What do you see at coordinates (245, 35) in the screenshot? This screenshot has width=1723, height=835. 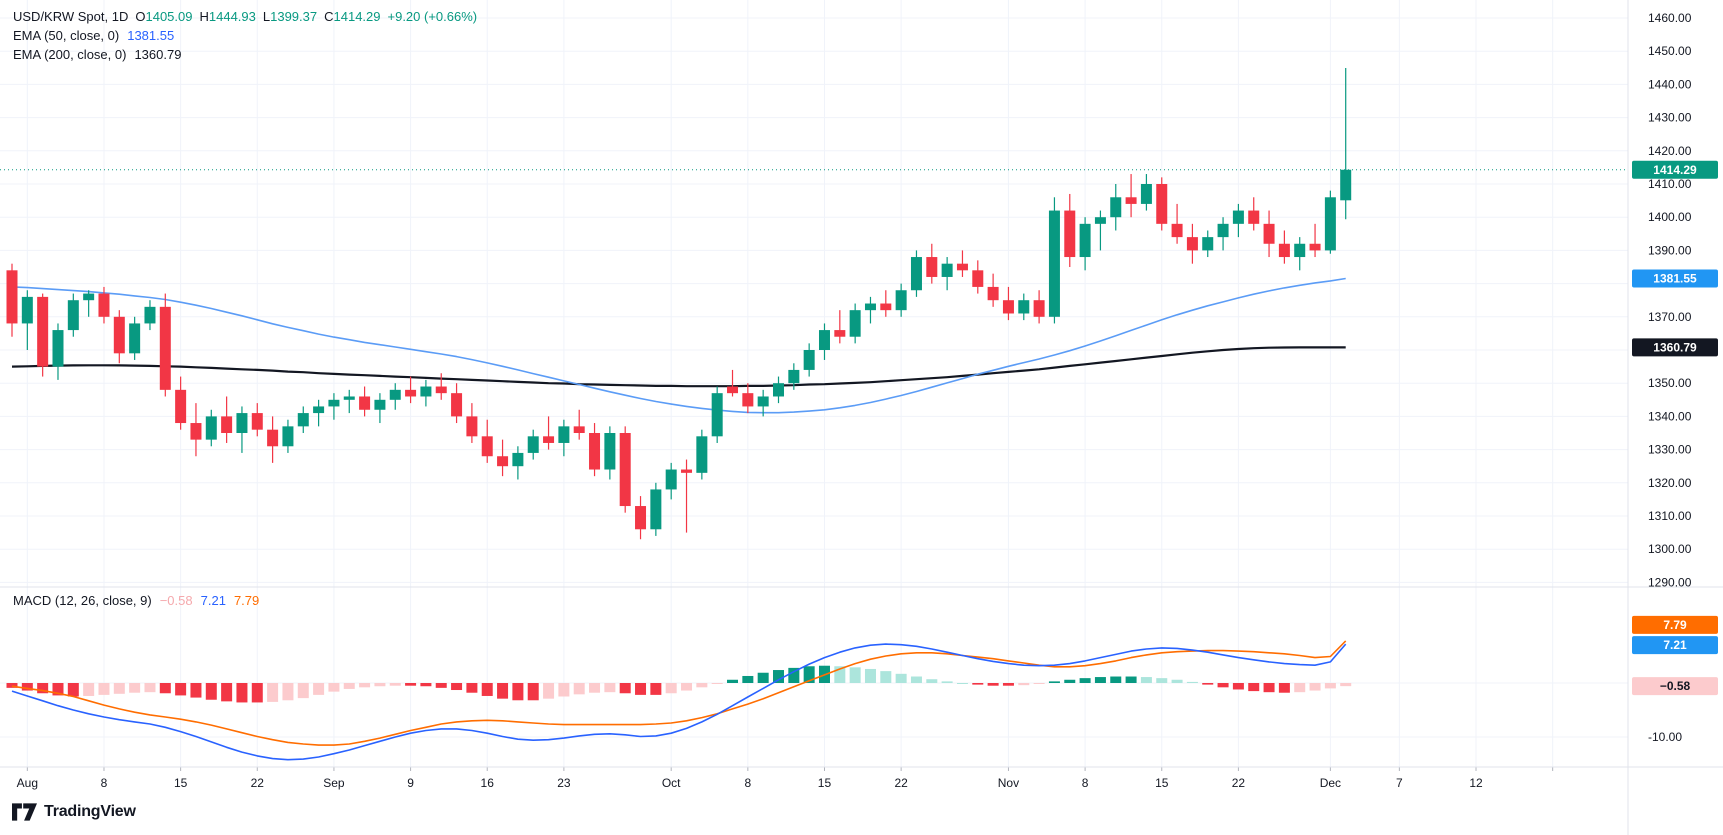 I see `ema50-legend-row: EMA (50, close, 0) 1381.55` at bounding box center [245, 35].